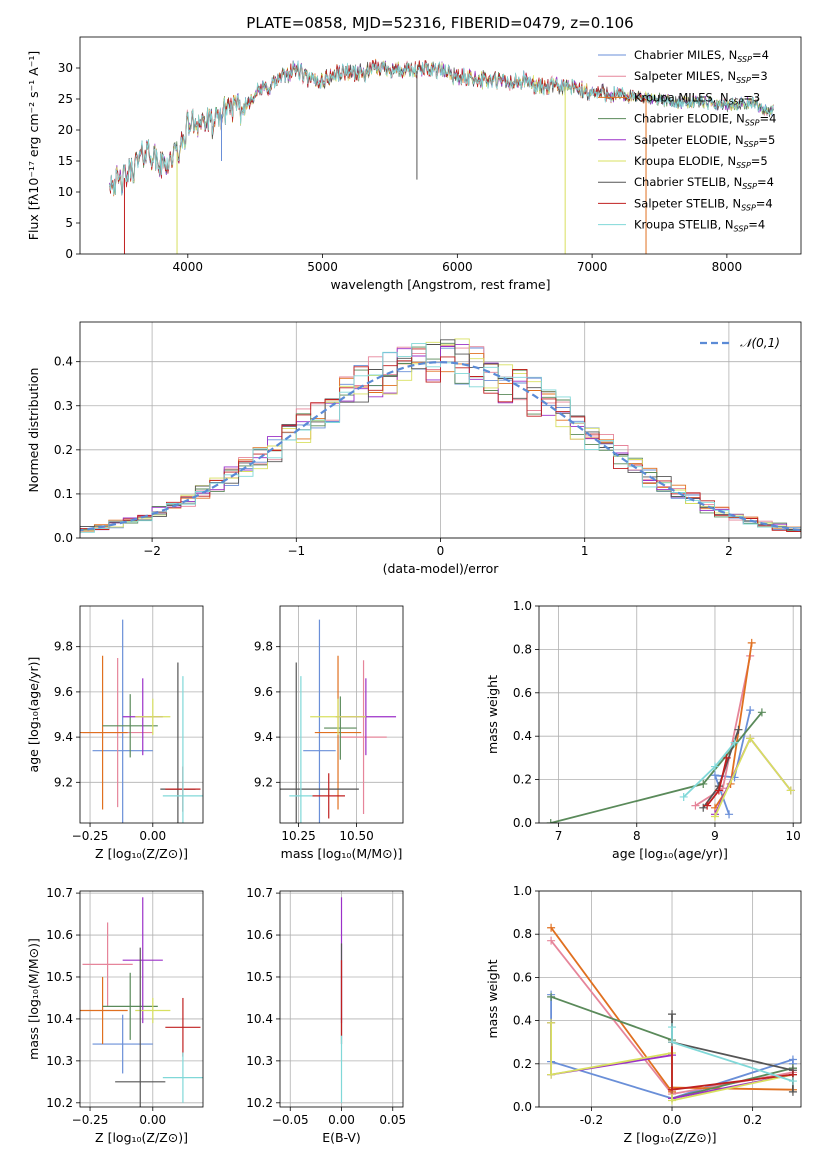 This screenshot has height=1170, width=819. What do you see at coordinates (259, 1061) in the screenshot?
I see `y-tick-label: 10.3` at bounding box center [259, 1061].